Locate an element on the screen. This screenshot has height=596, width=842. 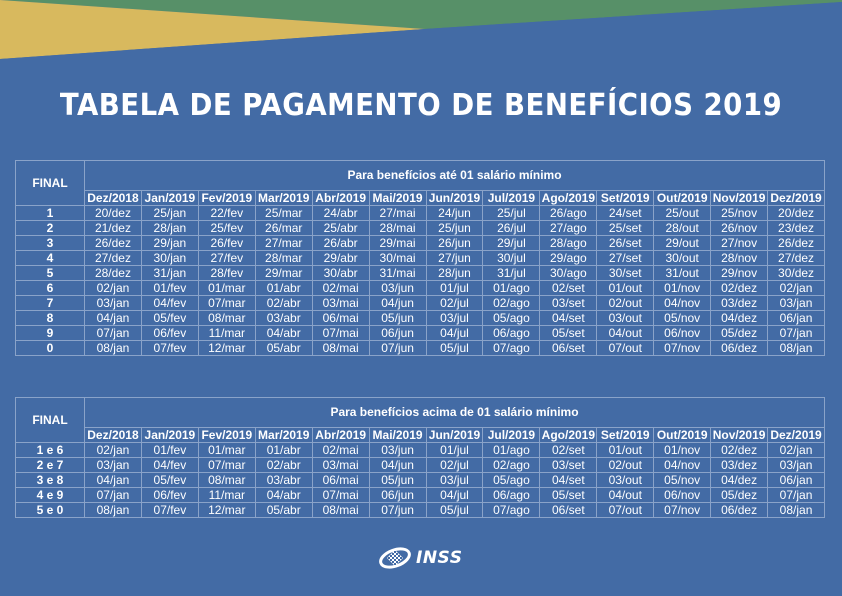
payment-date-cell: 07/jun is located at coordinates (397, 510).